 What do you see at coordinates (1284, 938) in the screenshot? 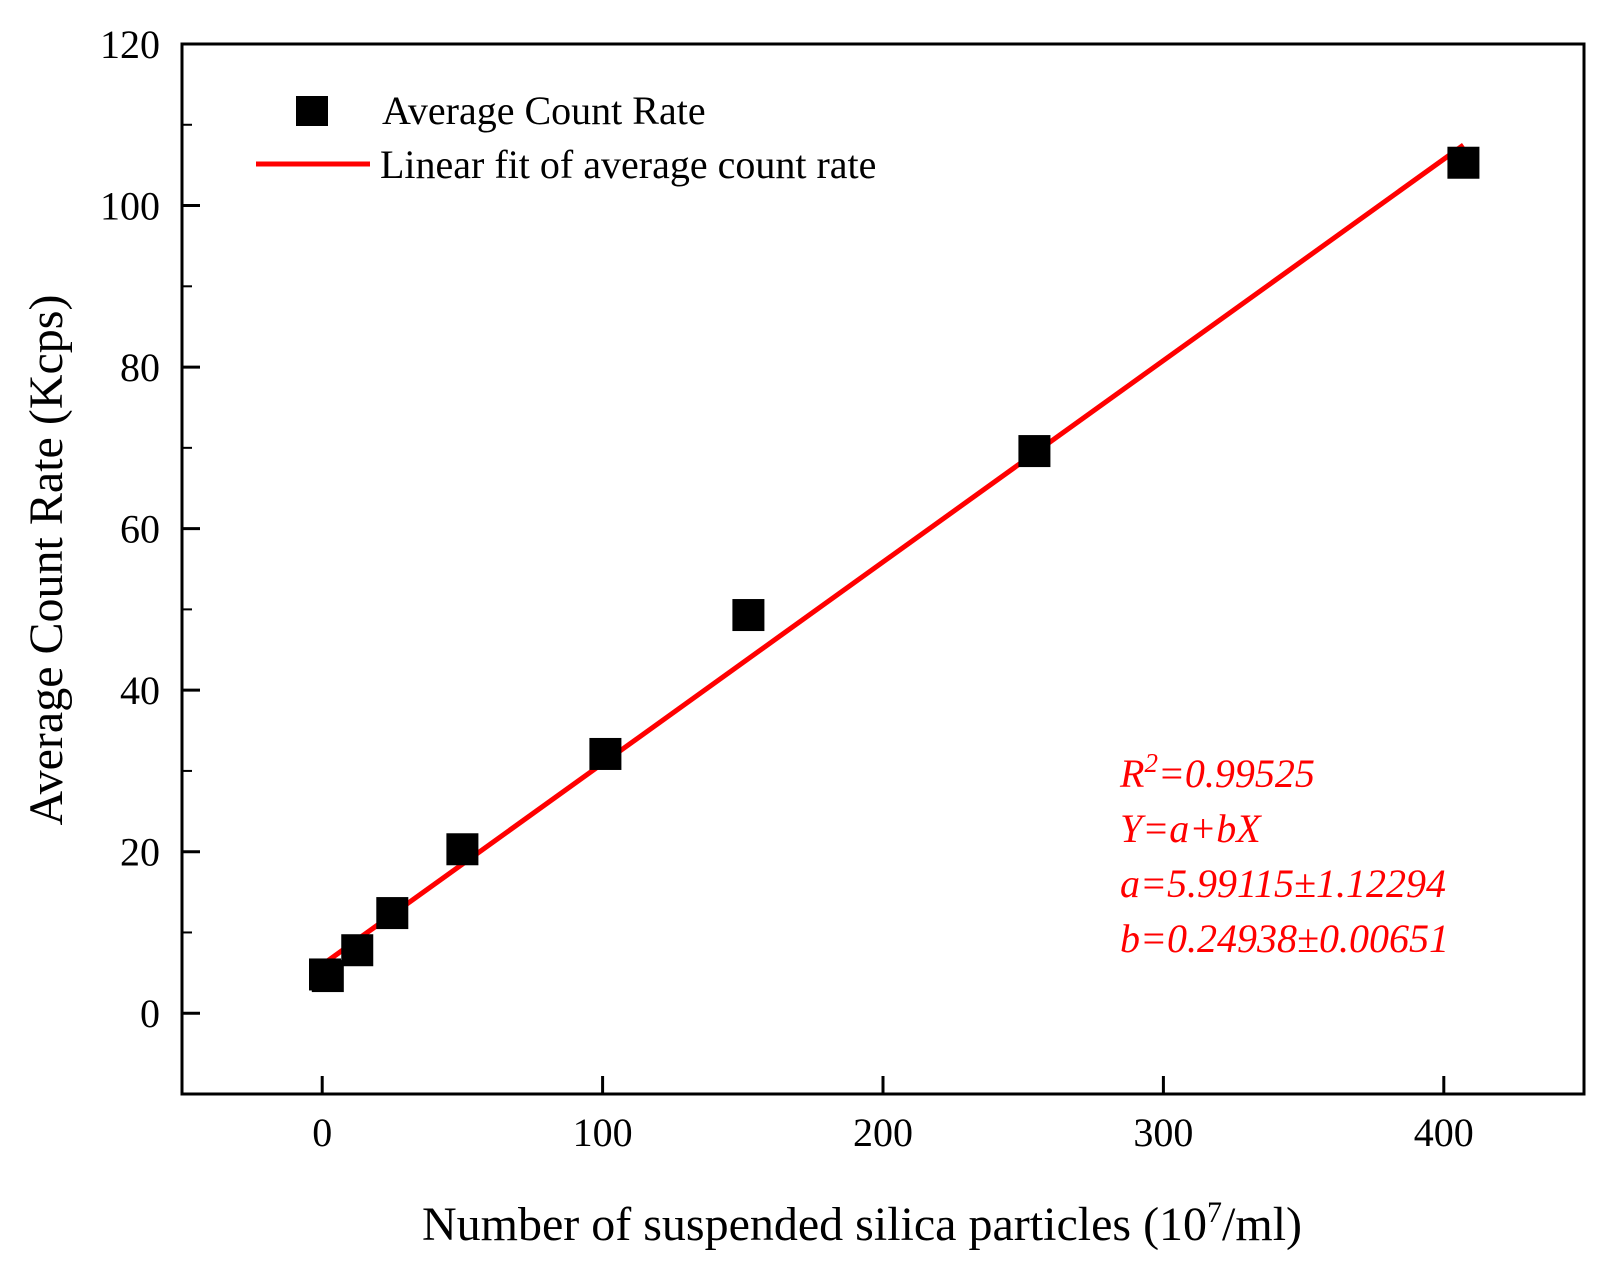
I see `annotation-slope: b=0.24938±0.00651` at bounding box center [1284, 938].